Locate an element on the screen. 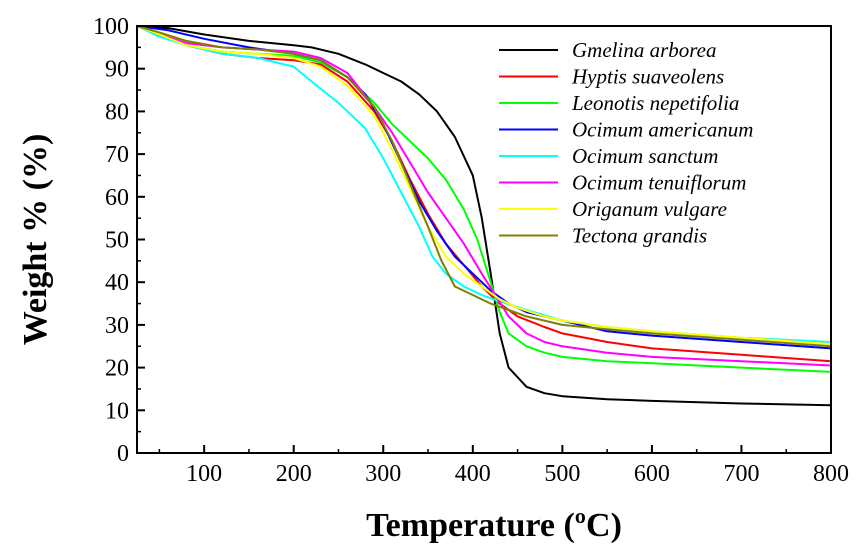 The height and width of the screenshot is (551, 859). y-tick-label-2: 20 is located at coordinates (117, 369).